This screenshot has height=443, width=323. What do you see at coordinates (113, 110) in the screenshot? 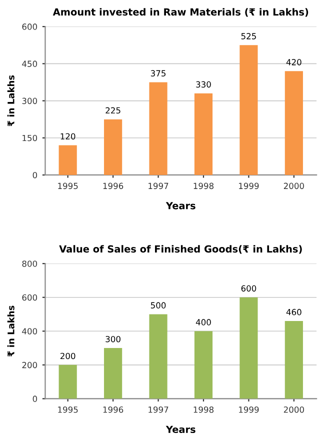
I see `data-label: 225` at bounding box center [113, 110].